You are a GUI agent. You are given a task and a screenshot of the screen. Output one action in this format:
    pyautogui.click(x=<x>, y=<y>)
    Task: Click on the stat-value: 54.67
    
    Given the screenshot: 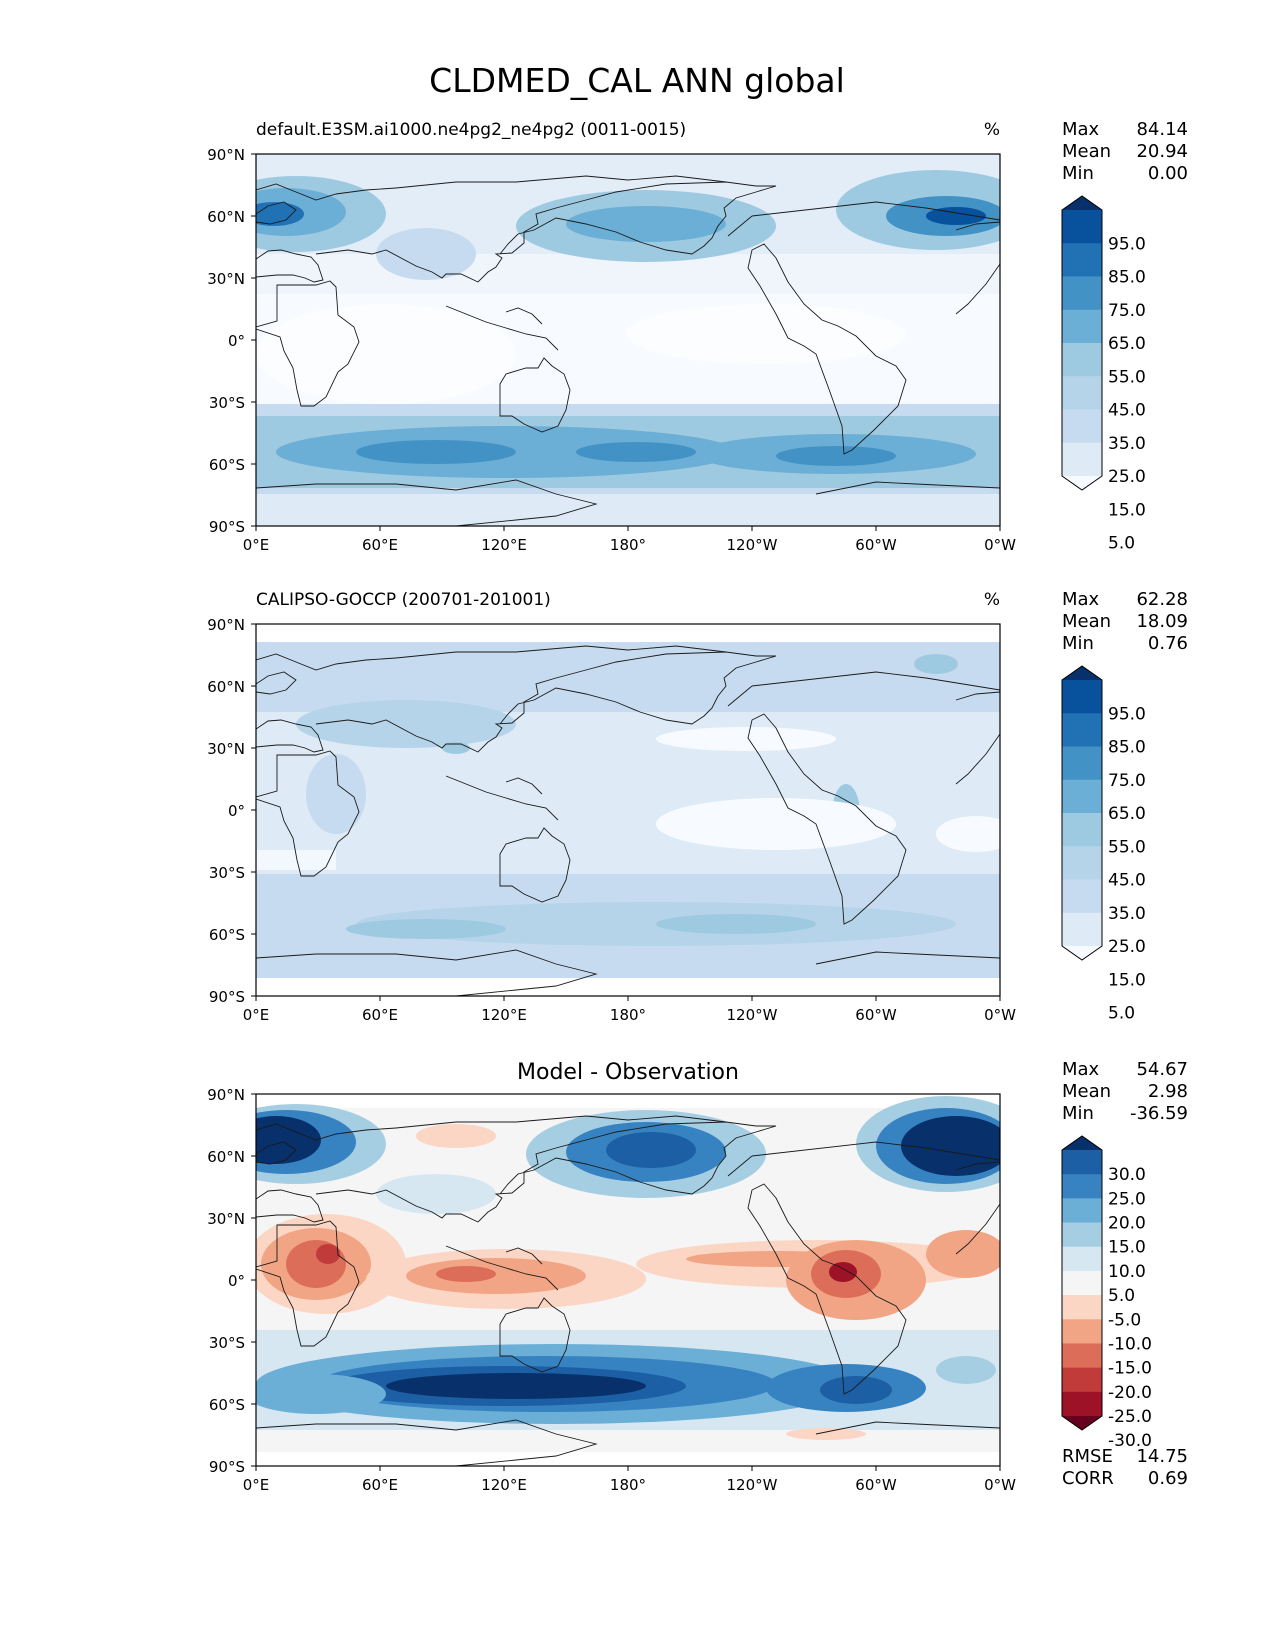 What is the action you would take?
    pyautogui.click(x=1162, y=1069)
    